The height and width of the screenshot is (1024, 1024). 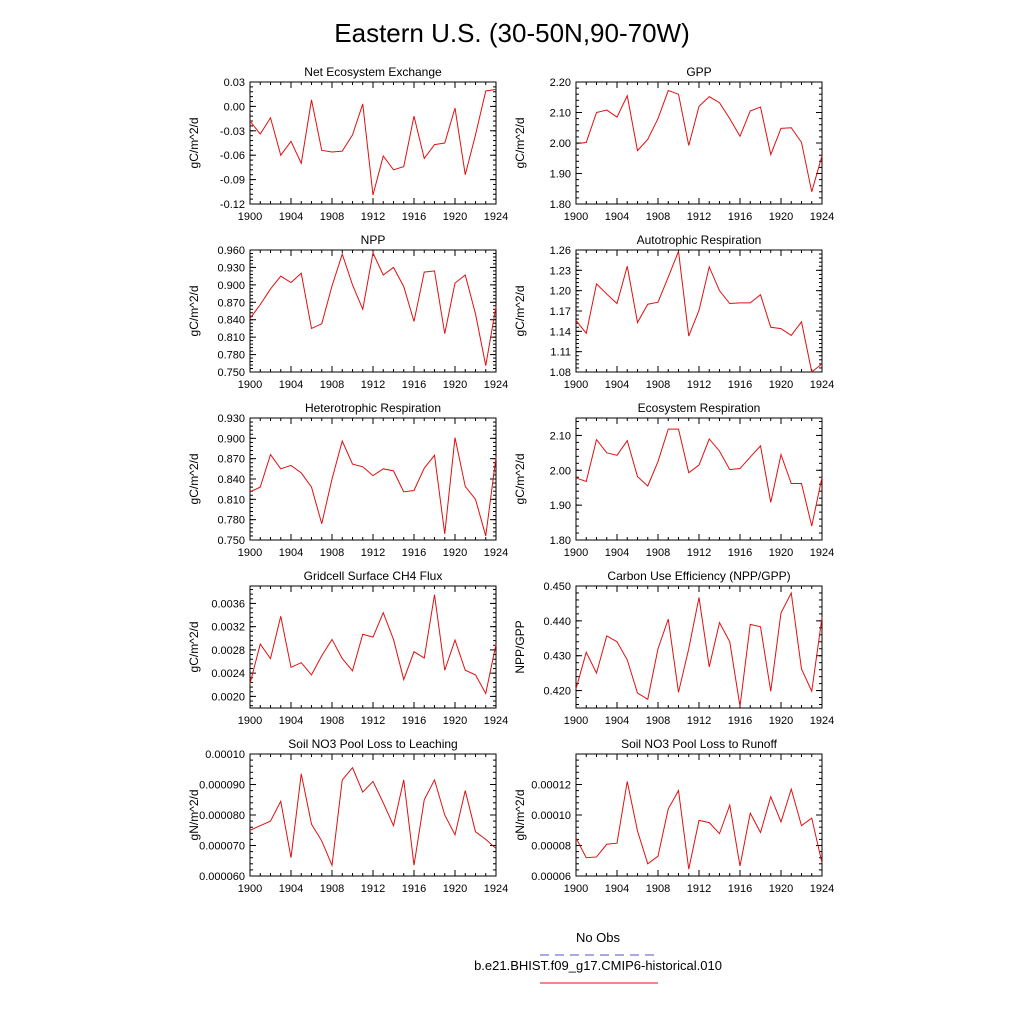 What do you see at coordinates (698, 576) in the screenshot?
I see `panel-title: Carbon Use Efficiency (NPP/GPP)` at bounding box center [698, 576].